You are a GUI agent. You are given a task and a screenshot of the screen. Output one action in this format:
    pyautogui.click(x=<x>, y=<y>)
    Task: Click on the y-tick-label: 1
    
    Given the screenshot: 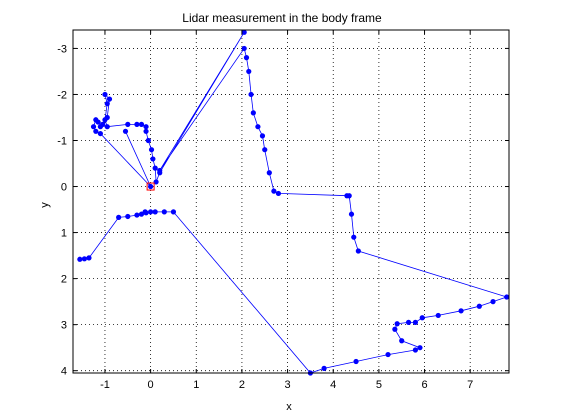 What is the action you would take?
    pyautogui.click(x=64, y=234)
    